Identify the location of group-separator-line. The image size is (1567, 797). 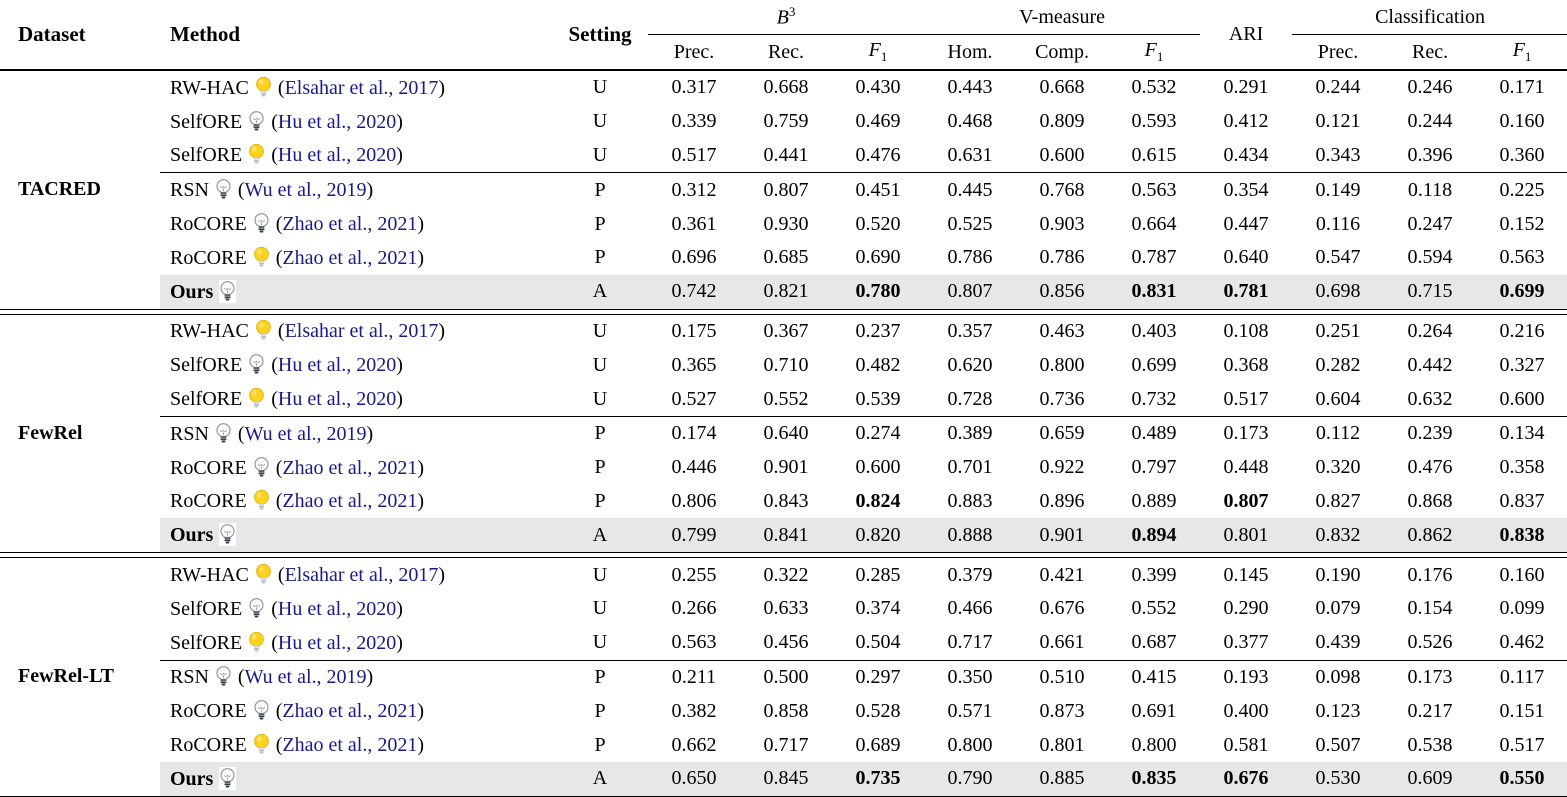
(783, 311).